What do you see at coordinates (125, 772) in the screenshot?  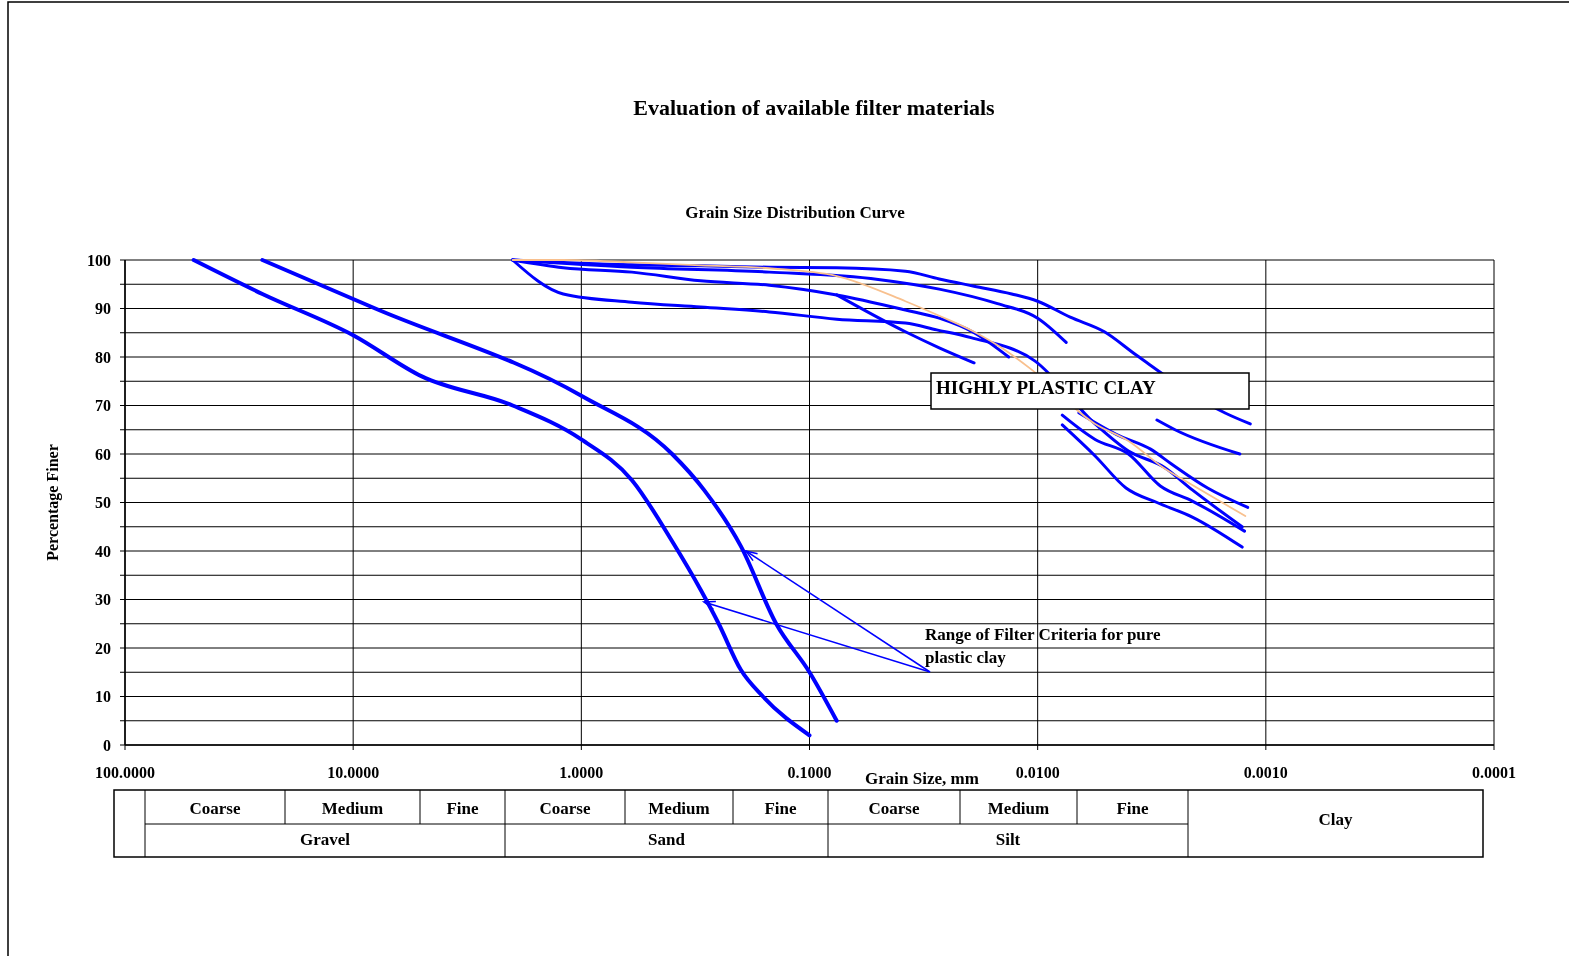 I see `x-tick-label: 100.0000` at bounding box center [125, 772].